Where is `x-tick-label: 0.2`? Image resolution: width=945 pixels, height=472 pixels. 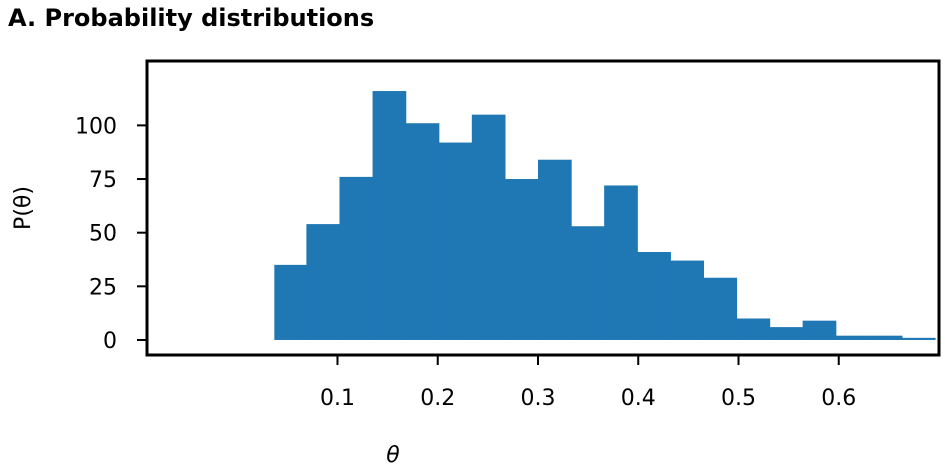
x-tick-label: 0.2 is located at coordinates (437, 398).